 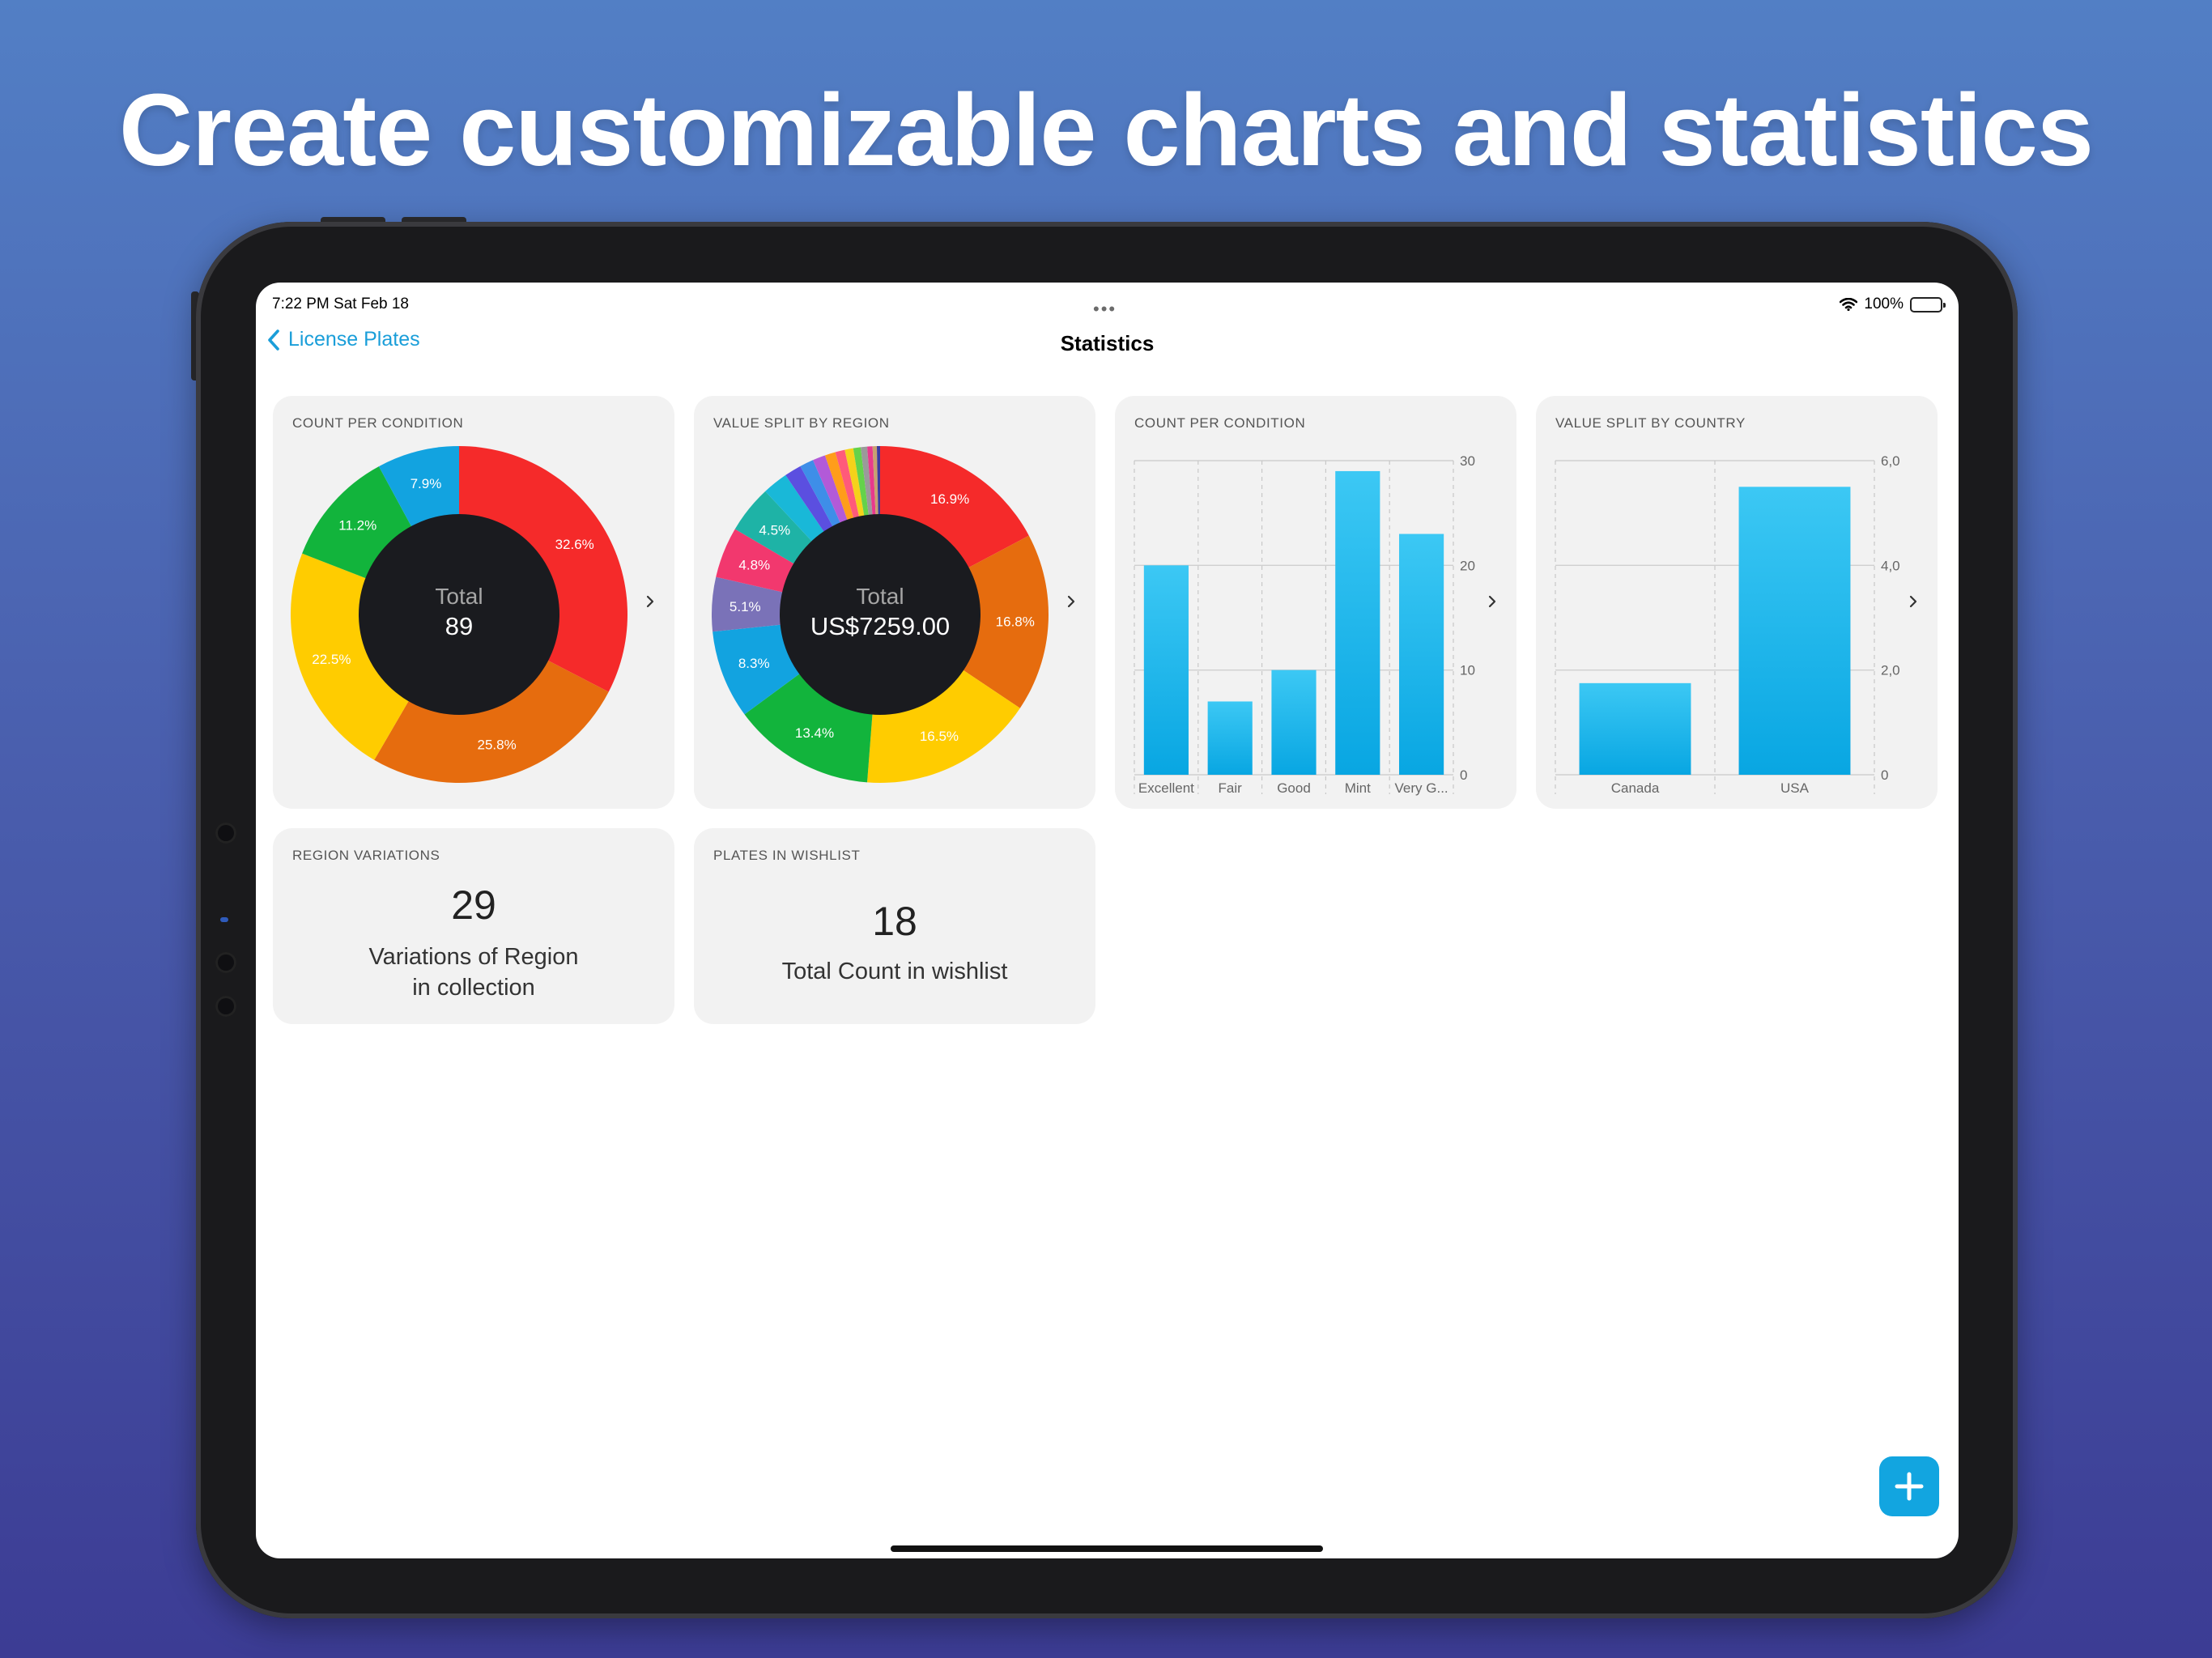 What do you see at coordinates (1891, 461) in the screenshot?
I see `y-tick-label: 6,000` at bounding box center [1891, 461].